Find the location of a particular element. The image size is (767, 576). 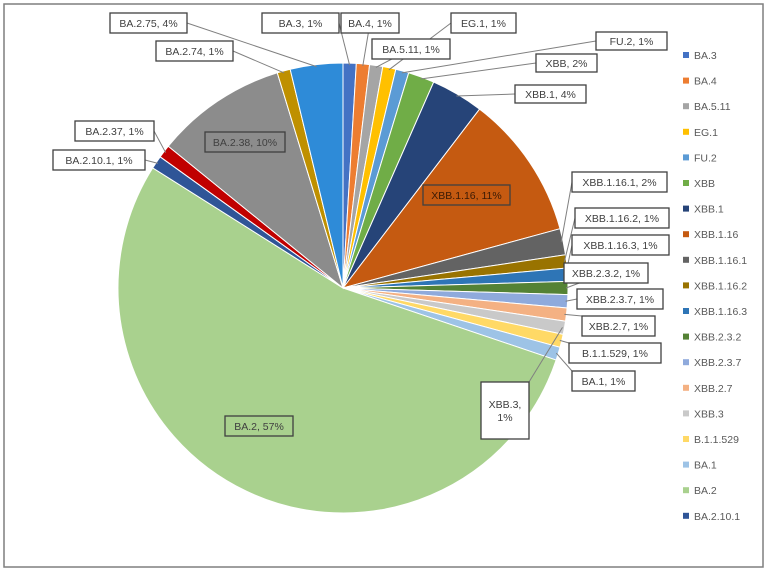

legend-label-xbb-1-16: XBB.1.16 is located at coordinates (716, 235).